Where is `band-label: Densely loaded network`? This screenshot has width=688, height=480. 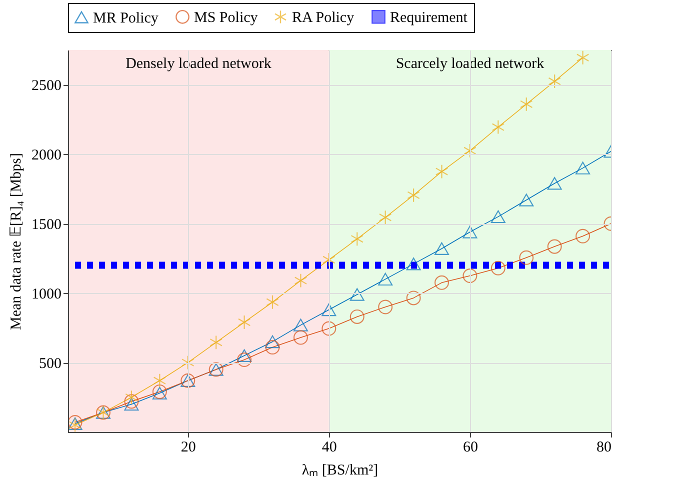 band-label: Densely loaded network is located at coordinates (199, 64).